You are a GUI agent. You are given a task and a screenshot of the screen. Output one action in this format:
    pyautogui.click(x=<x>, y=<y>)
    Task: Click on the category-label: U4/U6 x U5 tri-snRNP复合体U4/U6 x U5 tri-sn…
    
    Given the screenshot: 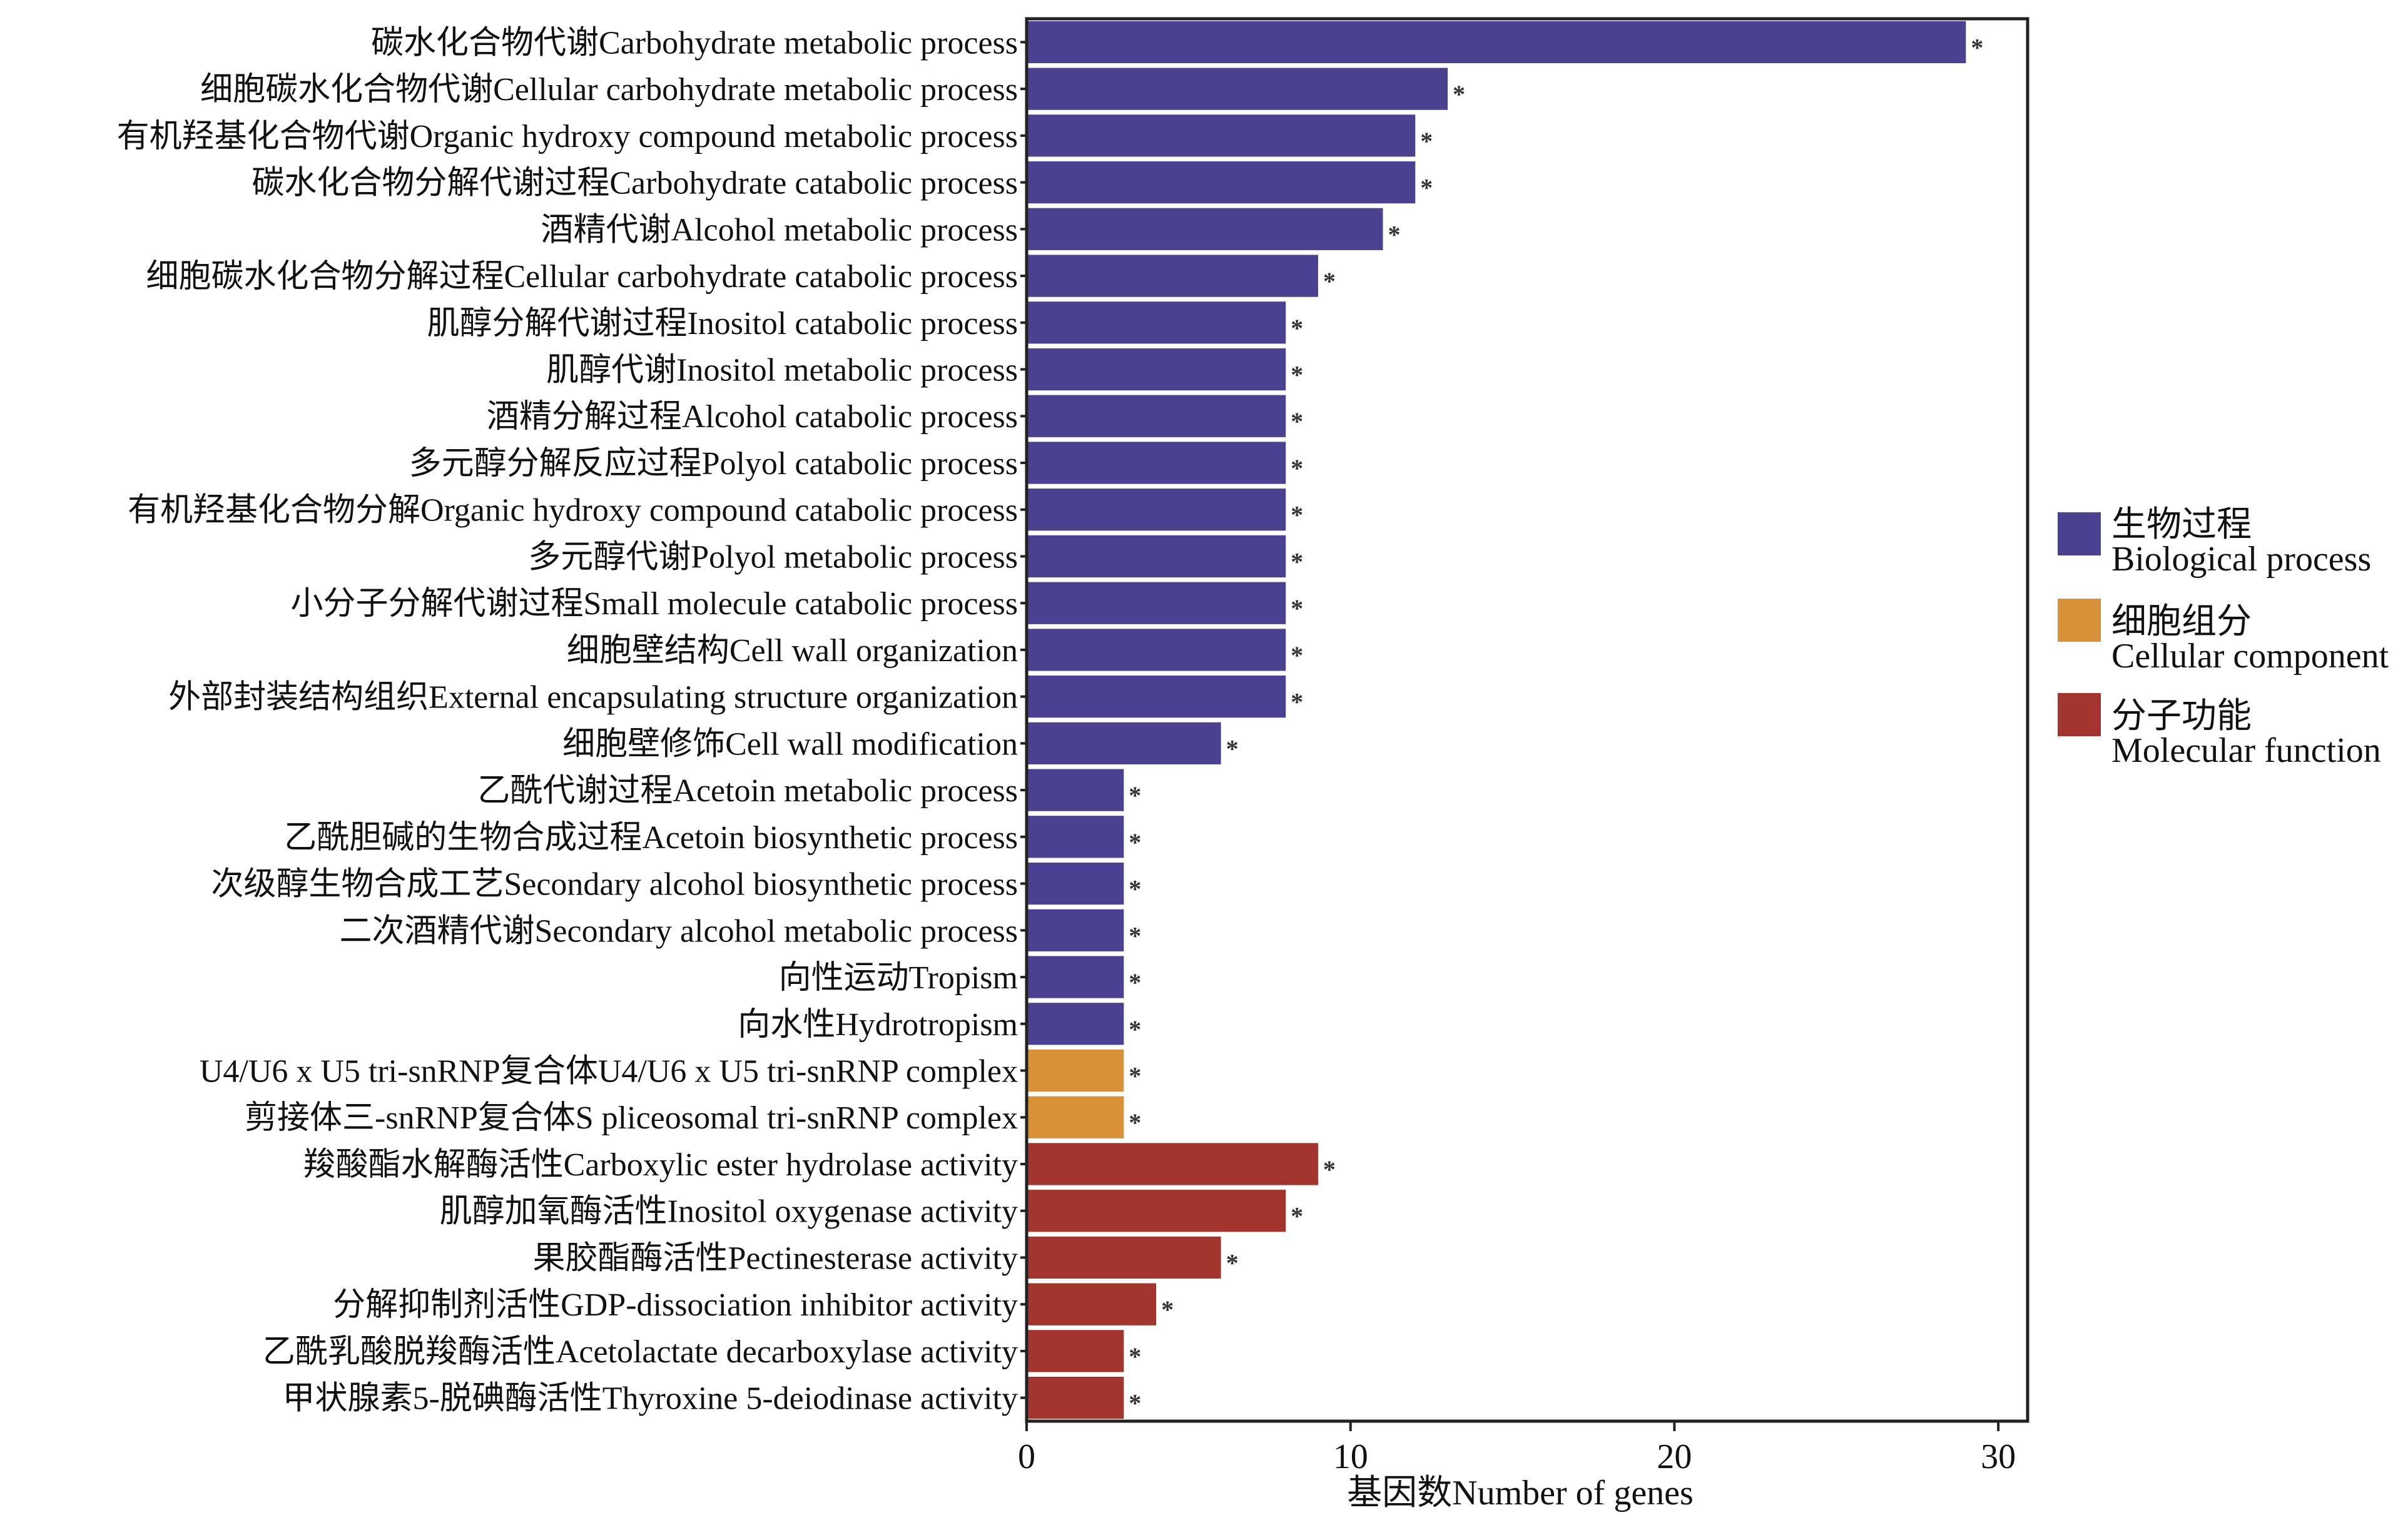 What is the action you would take?
    pyautogui.click(x=609, y=1072)
    